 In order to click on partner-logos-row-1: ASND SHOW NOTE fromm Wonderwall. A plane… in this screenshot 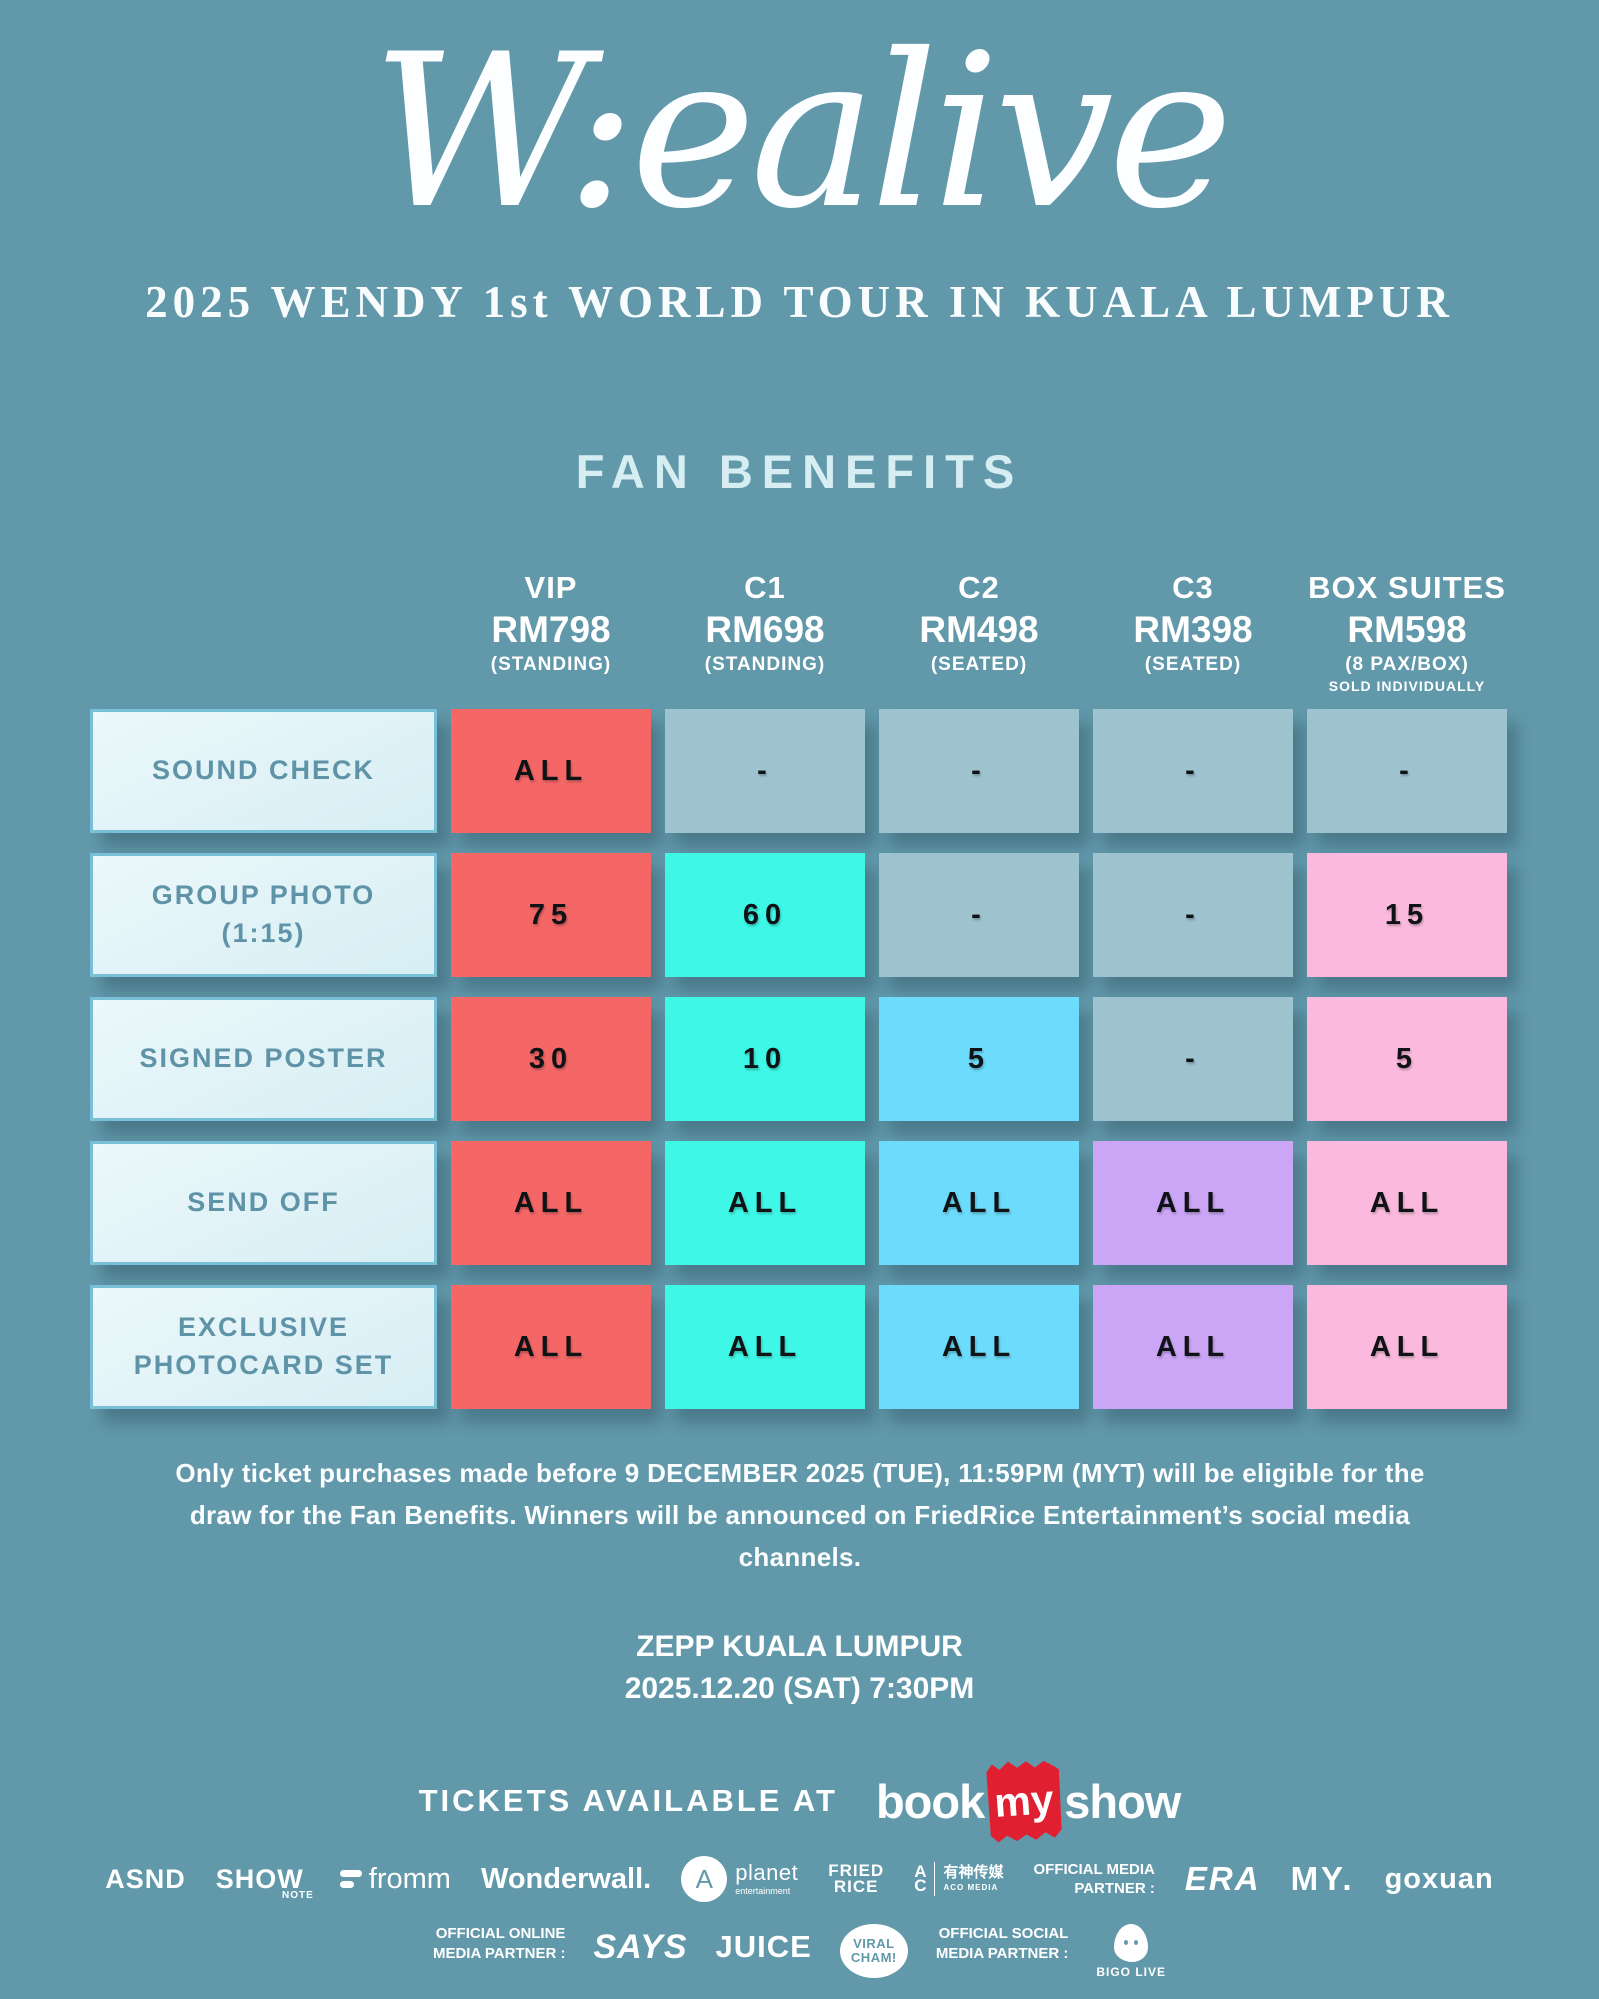, I will do `click(799, 1879)`.